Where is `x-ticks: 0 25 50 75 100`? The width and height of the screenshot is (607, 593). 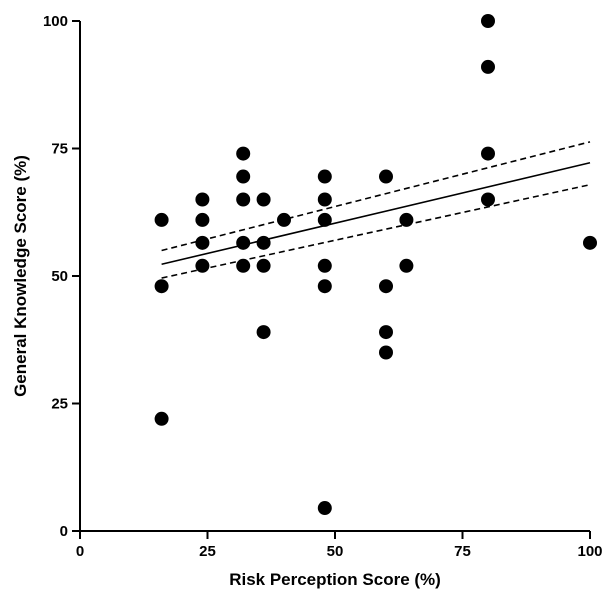 x-ticks: 0 25 50 75 100 is located at coordinates (339, 545).